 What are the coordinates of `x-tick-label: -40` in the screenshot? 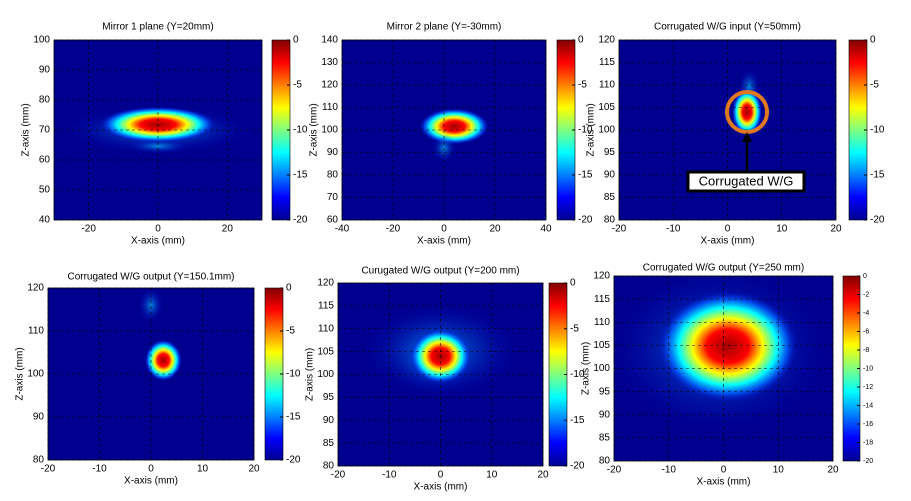 It's located at (342, 229).